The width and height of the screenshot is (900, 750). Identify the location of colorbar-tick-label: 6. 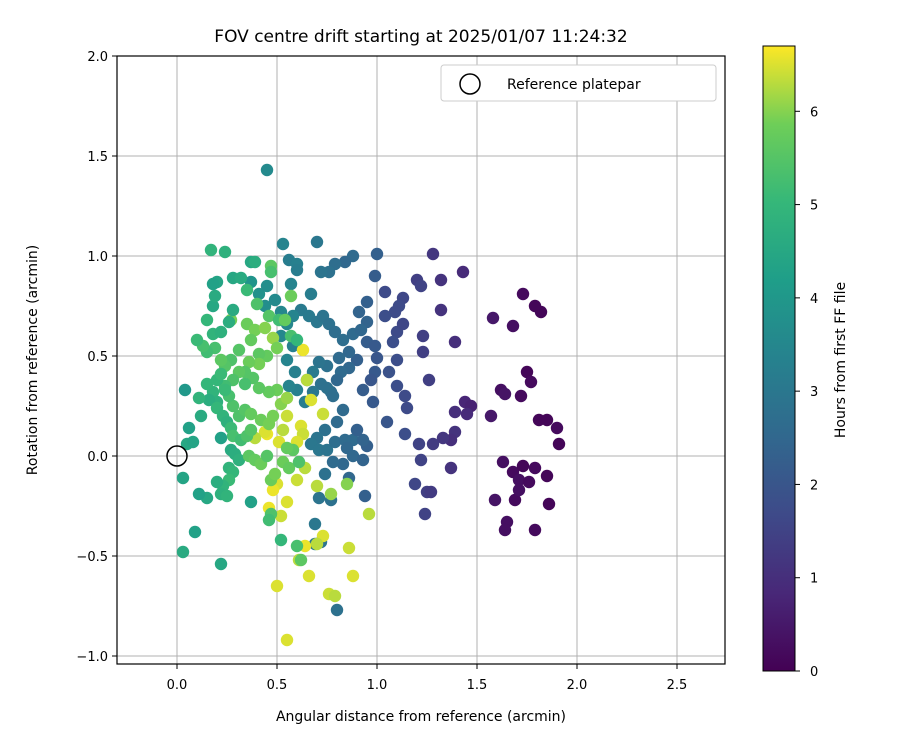
(814, 112).